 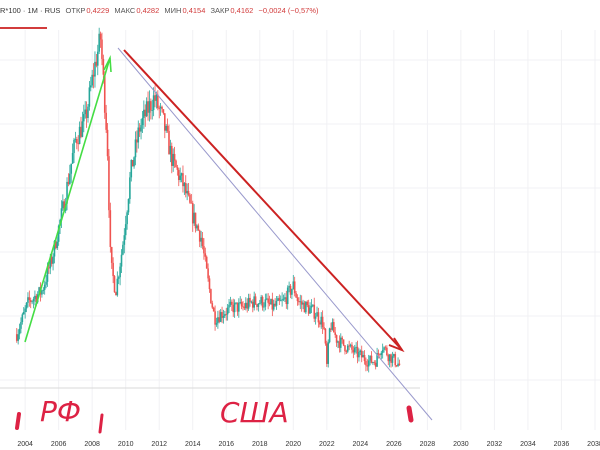 What do you see at coordinates (194, 10) in the screenshot?
I see `low-value: 0,4154` at bounding box center [194, 10].